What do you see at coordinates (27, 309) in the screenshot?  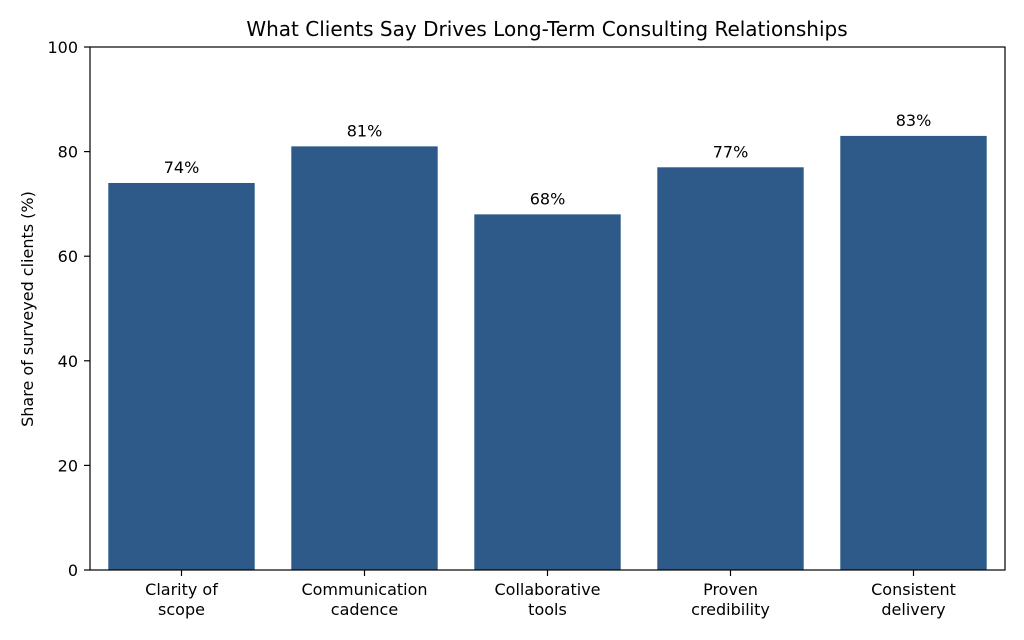 I see `y-axis-label: Share of surveyed clients (%)` at bounding box center [27, 309].